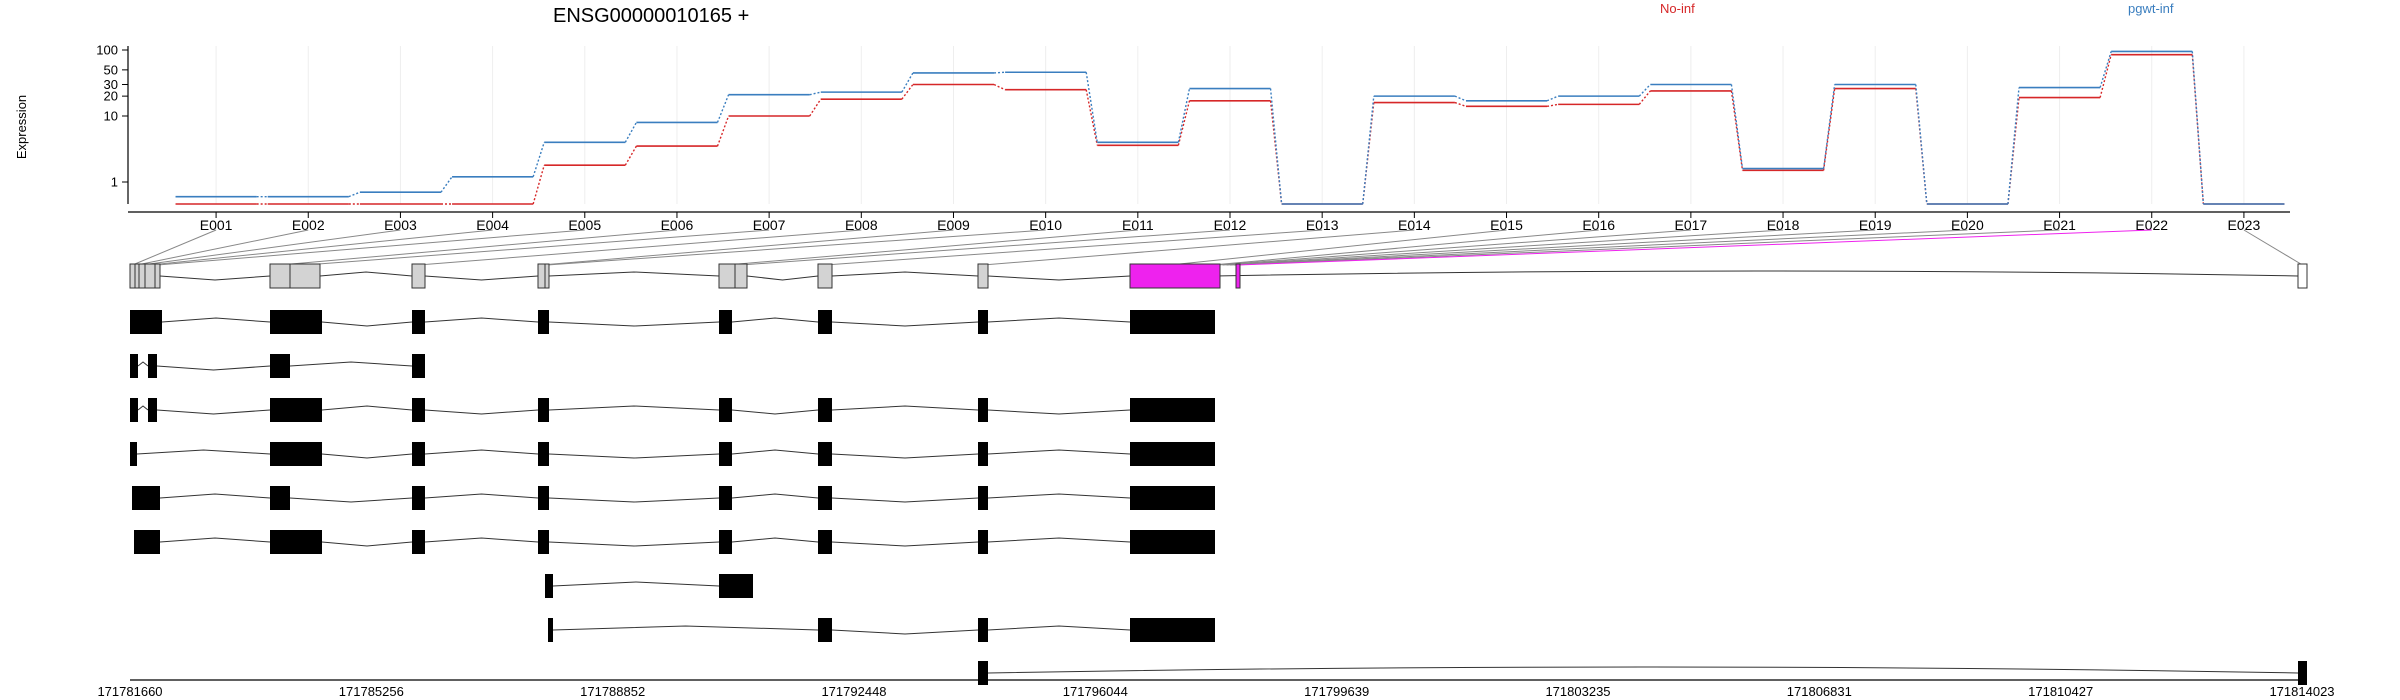 Image resolution: width=2400 pixels, height=700 pixels. I want to click on x-tick-label: E019, so click(1875, 225).